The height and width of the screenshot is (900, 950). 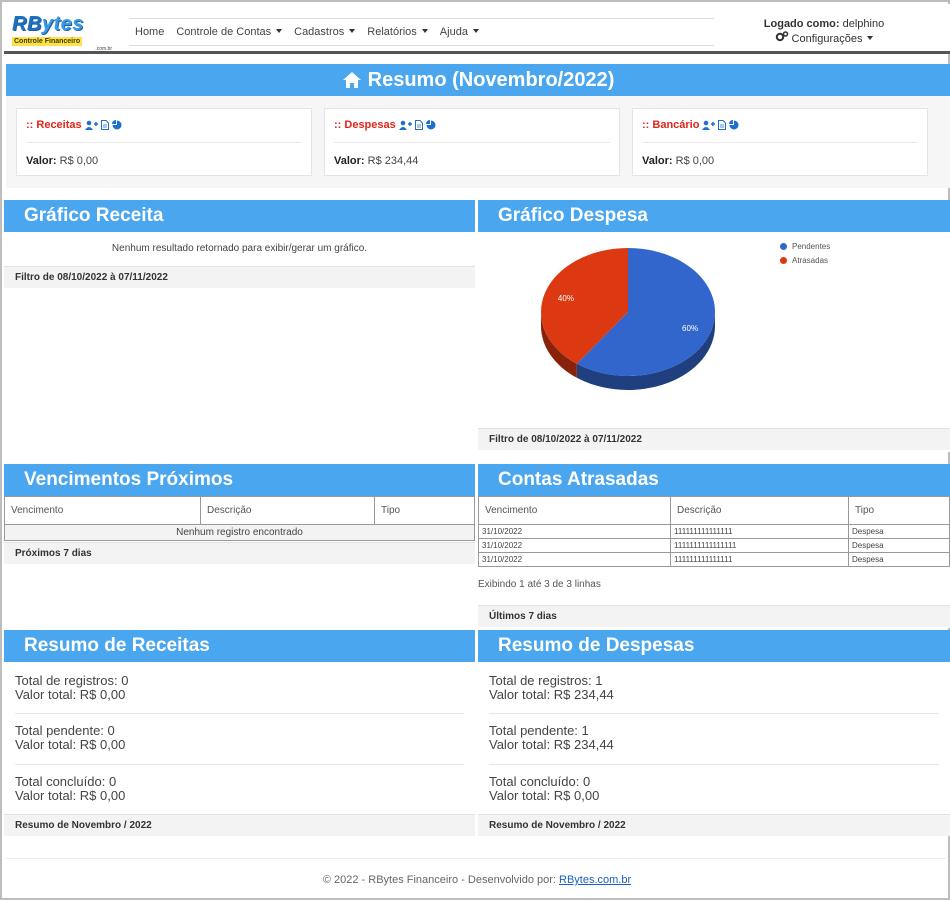 What do you see at coordinates (103, 49) in the screenshot?
I see `logo-domain: .com.br` at bounding box center [103, 49].